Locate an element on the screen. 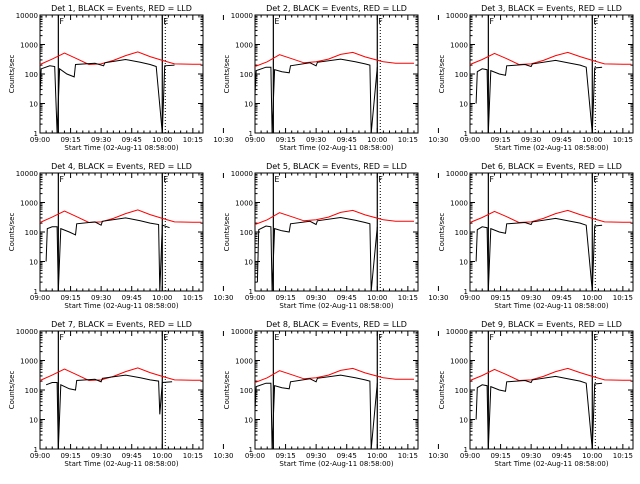  chart-title: Det 9, BLACK = Events, RED = LLD is located at coordinates (551, 324).